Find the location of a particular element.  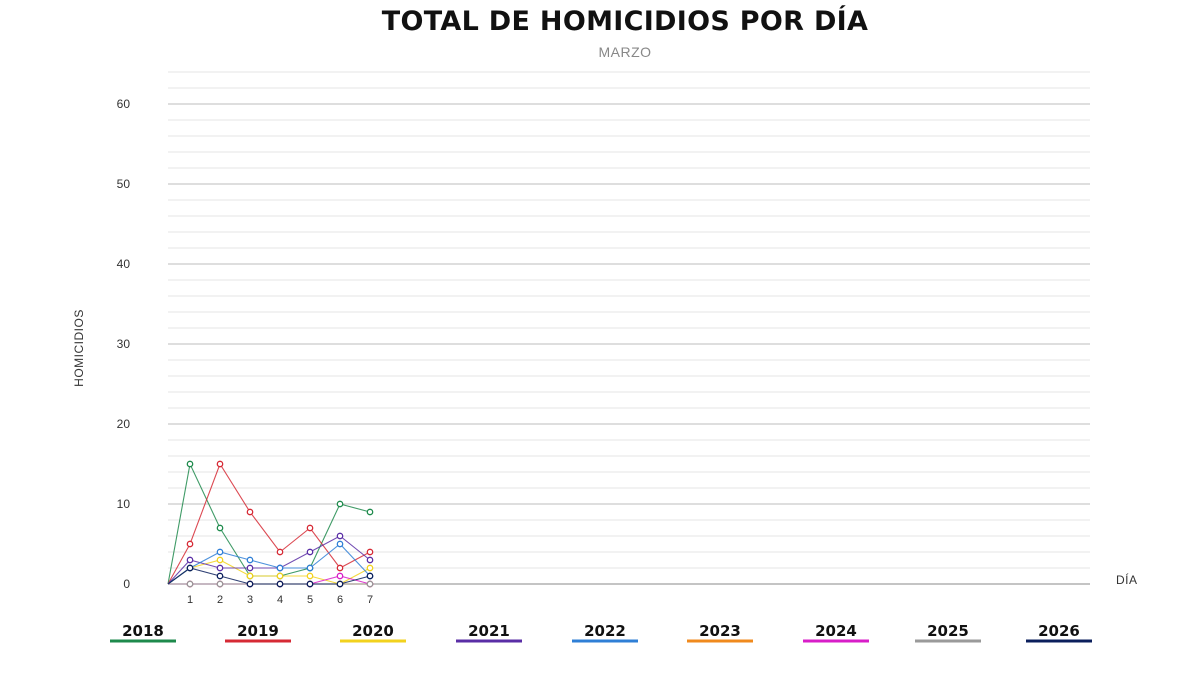

y-tick-label: 60 is located at coordinates (124, 104).